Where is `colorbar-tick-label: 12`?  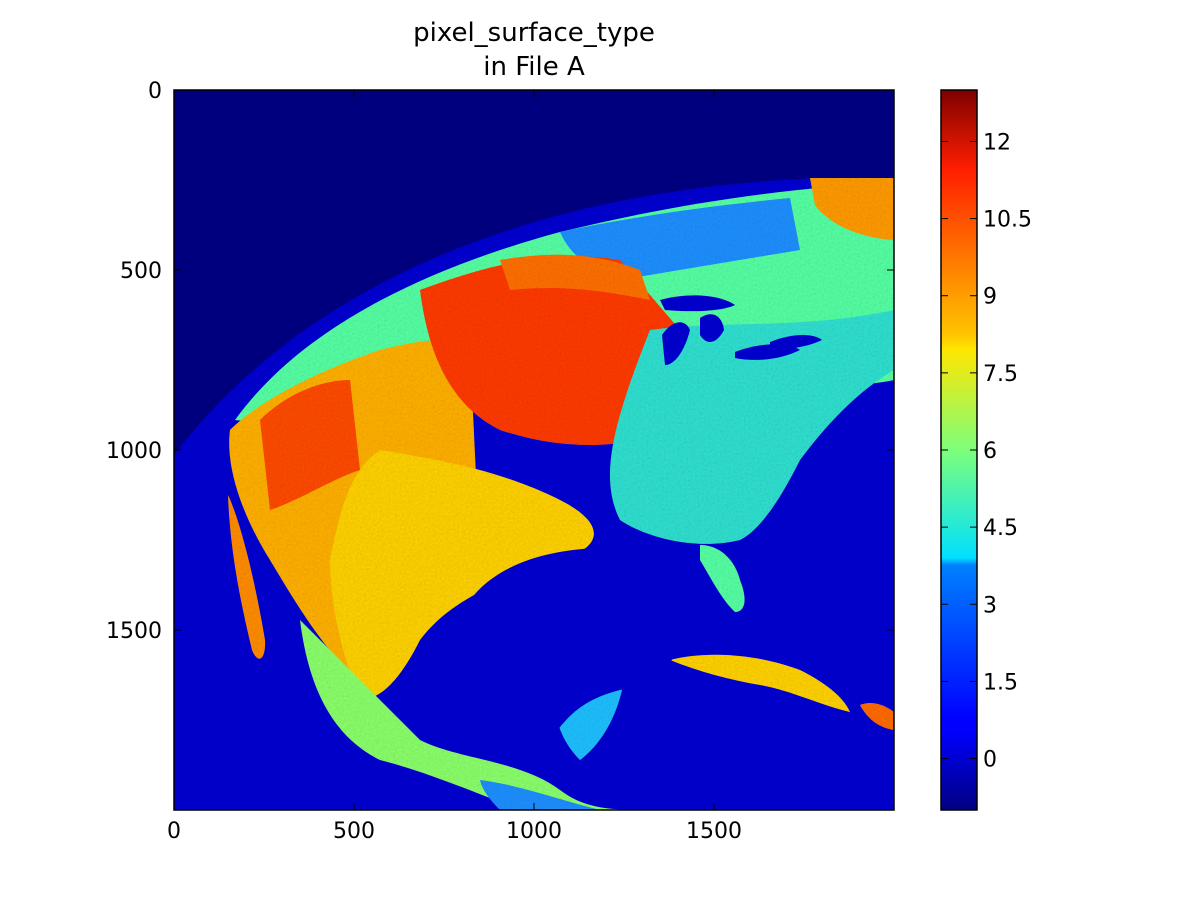
colorbar-tick-label: 12 is located at coordinates (997, 142).